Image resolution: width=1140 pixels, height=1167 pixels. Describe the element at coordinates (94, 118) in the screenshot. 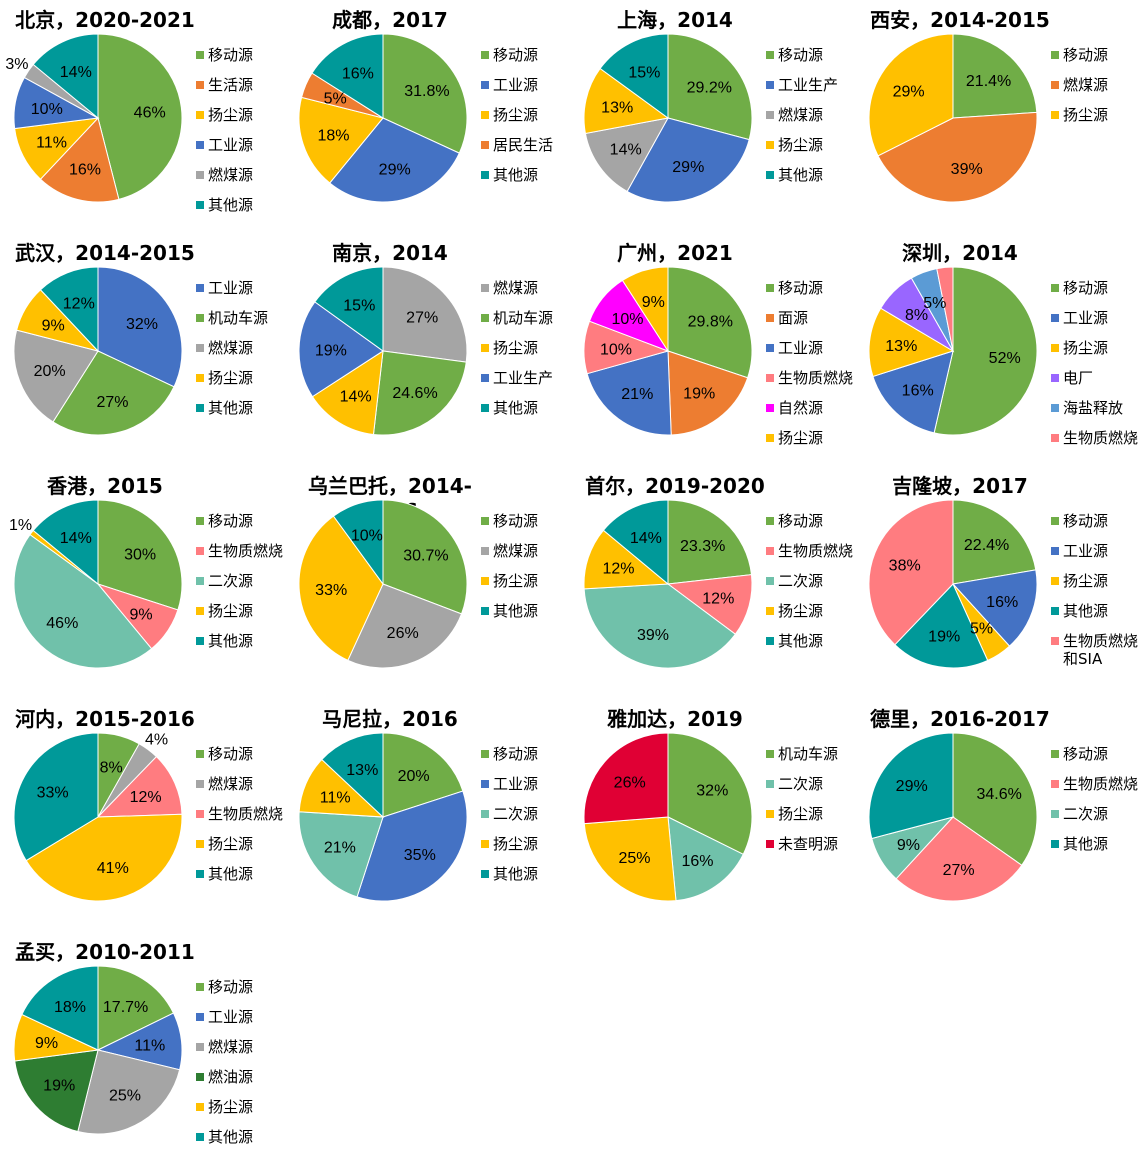

I see `pie-chart: 46% 16%11% 10% 3% 14%` at that location.